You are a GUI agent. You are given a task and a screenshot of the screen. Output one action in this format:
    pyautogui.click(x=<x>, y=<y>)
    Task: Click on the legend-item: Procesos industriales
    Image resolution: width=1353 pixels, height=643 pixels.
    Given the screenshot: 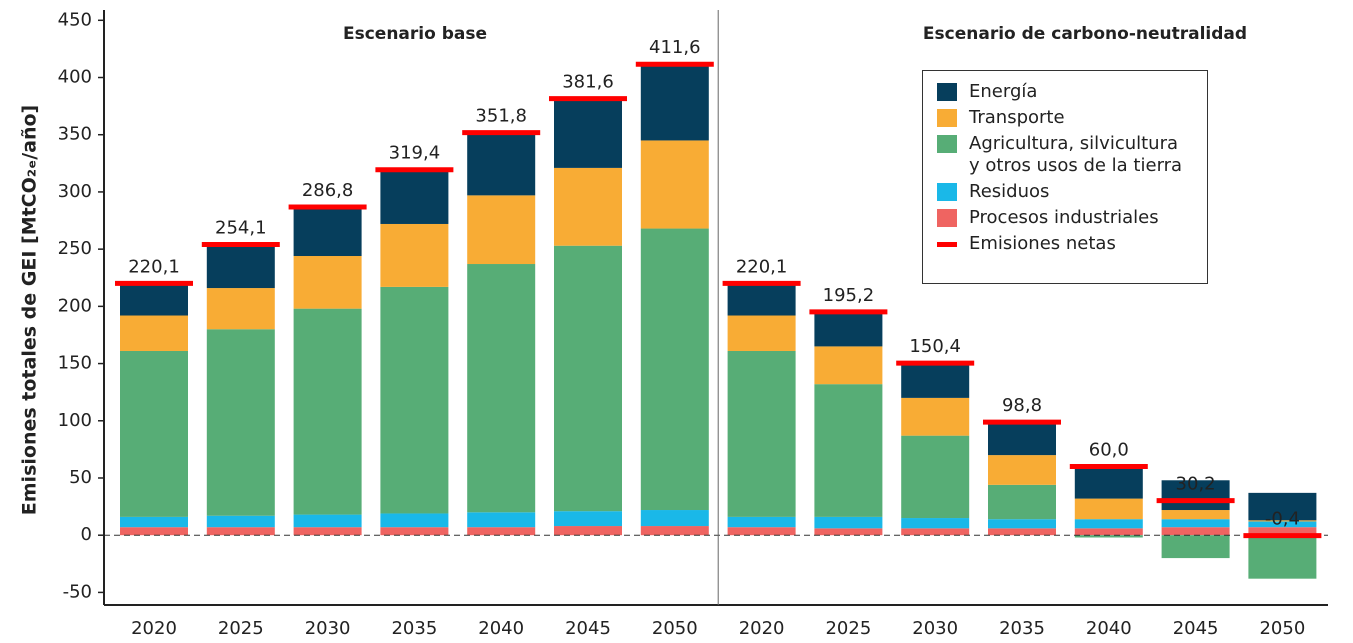 What is the action you would take?
    pyautogui.click(x=1065, y=218)
    